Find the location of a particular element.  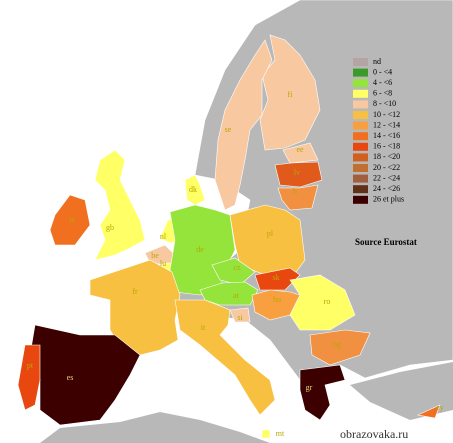

legend-label: 18 - <20 is located at coordinates (386, 156).